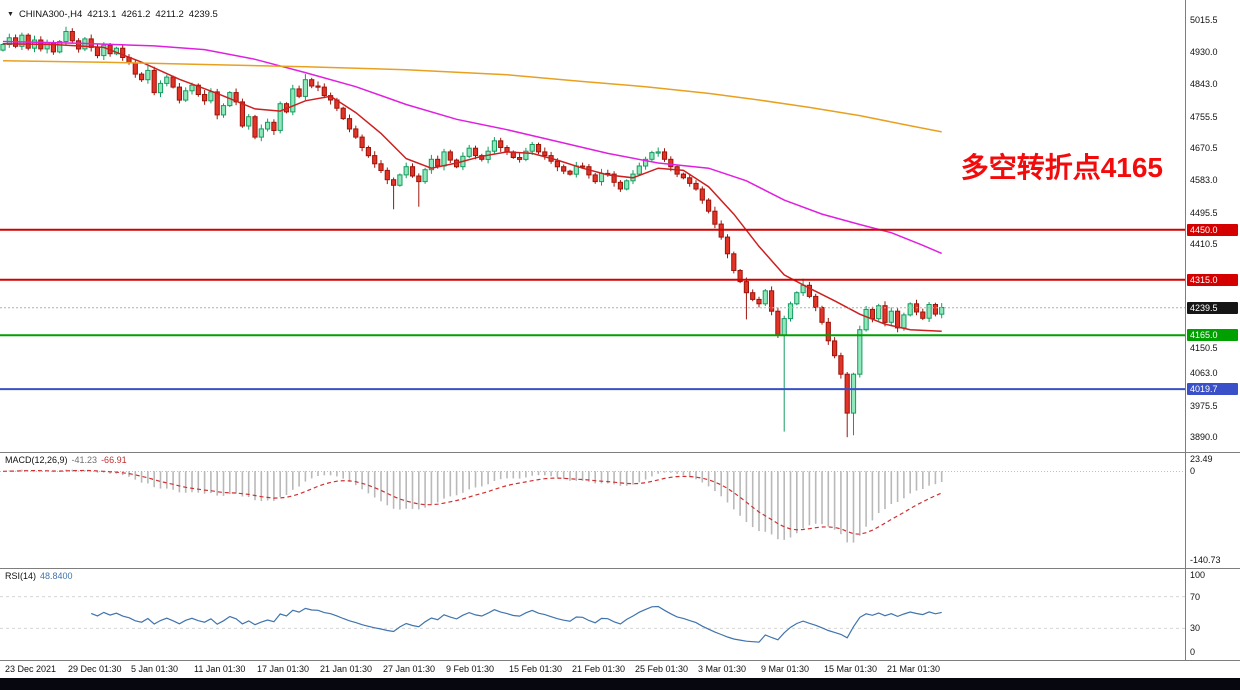  What do you see at coordinates (283, 669) in the screenshot?
I see `time-axis-label: 17 Jan 01:30` at bounding box center [283, 669].